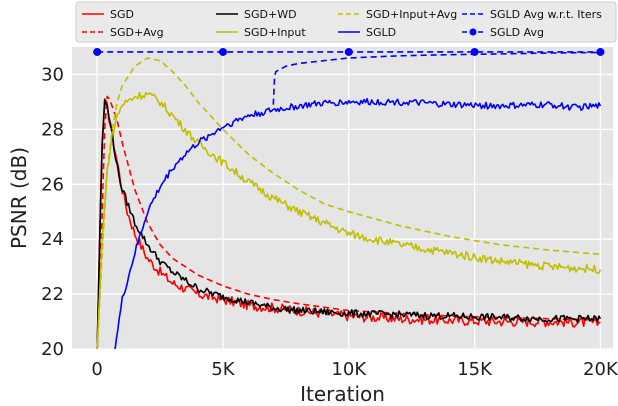 Image resolution: width=618 pixels, height=406 pixels. I want to click on legend-label: SGD+Input, so click(275, 32).